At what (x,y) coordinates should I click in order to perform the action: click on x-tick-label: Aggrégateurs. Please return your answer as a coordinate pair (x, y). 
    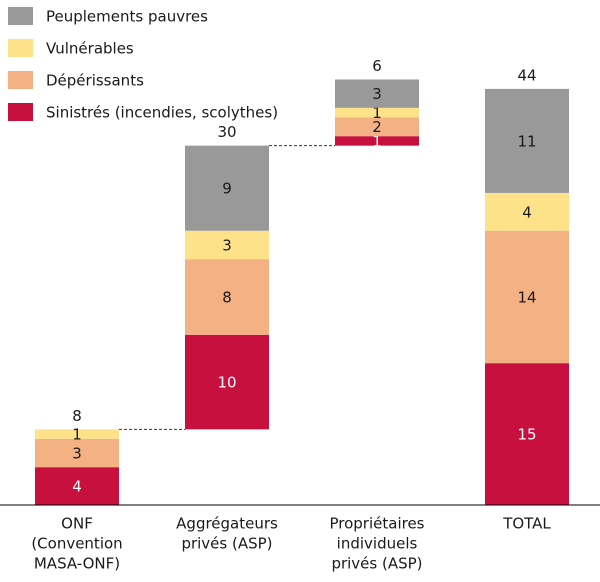
    Looking at the image, I should click on (227, 524).